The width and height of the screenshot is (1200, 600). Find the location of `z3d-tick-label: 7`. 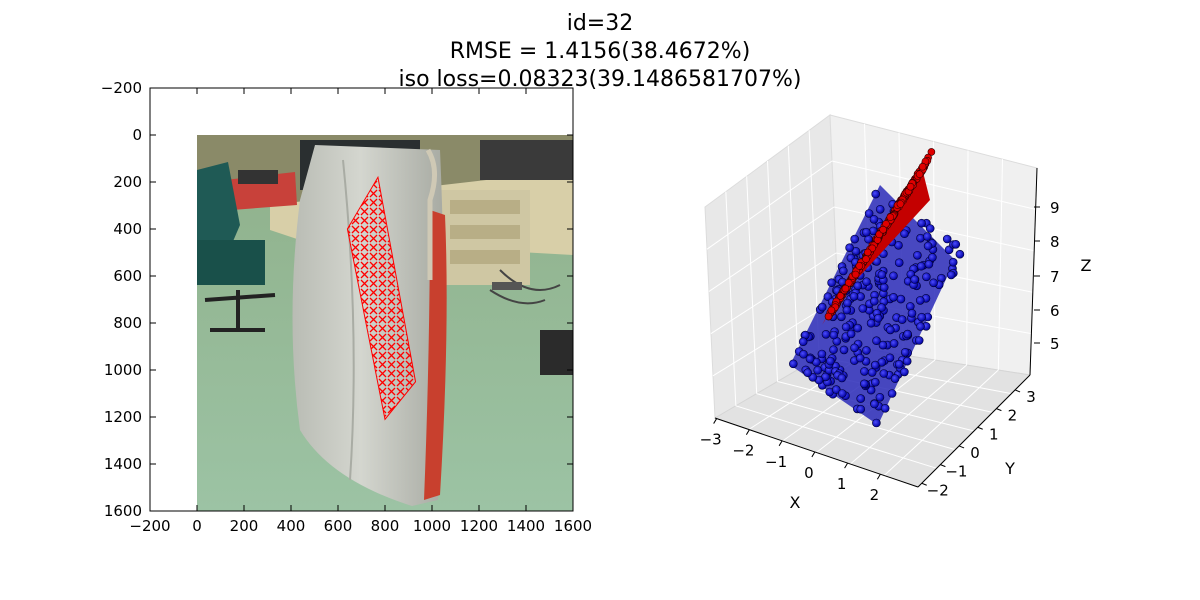

z3d-tick-label: 7 is located at coordinates (1055, 277).